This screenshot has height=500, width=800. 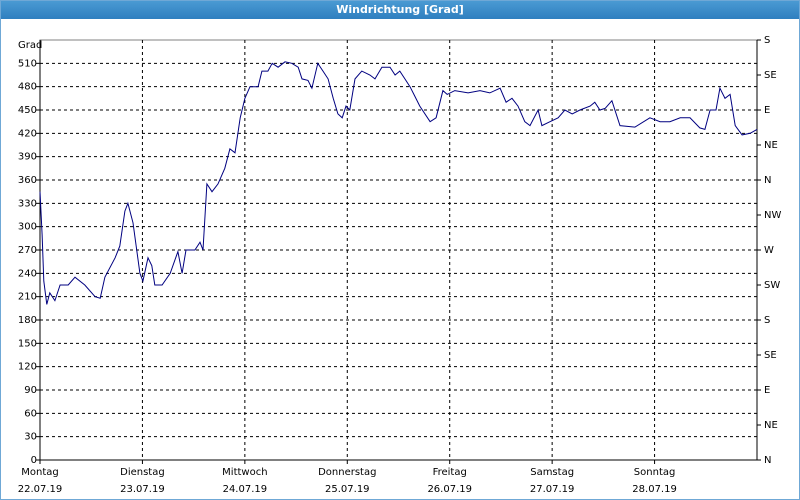 I want to click on x-tick-sublabel: 27.07.19, so click(x=552, y=489).